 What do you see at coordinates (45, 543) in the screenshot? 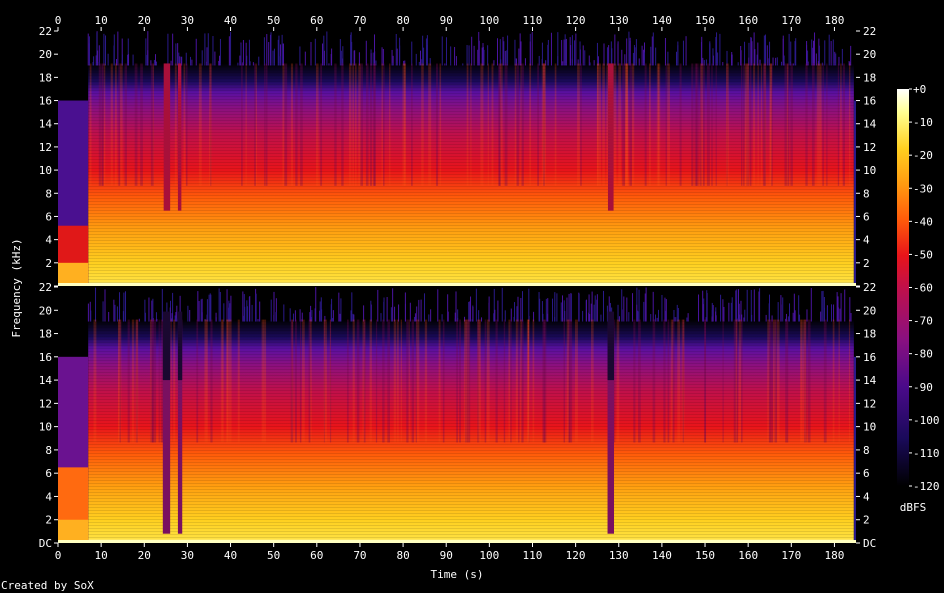
I see `y-tick-label-left: DC` at bounding box center [45, 543].